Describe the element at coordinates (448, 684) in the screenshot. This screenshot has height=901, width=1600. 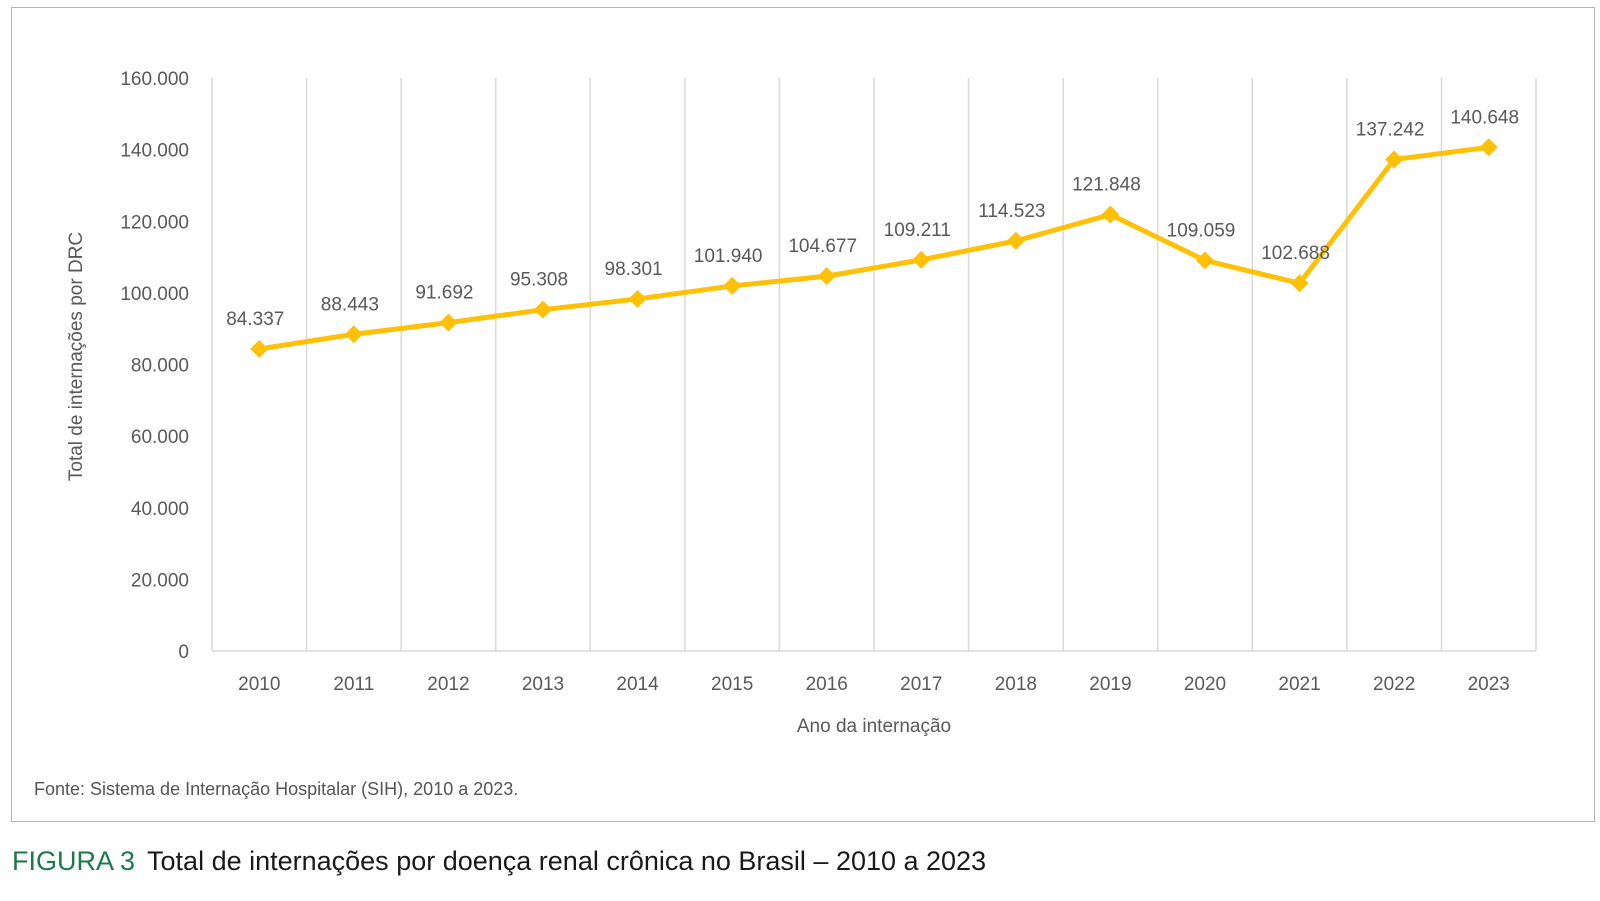
I see `x-tick-label: 2012` at that location.